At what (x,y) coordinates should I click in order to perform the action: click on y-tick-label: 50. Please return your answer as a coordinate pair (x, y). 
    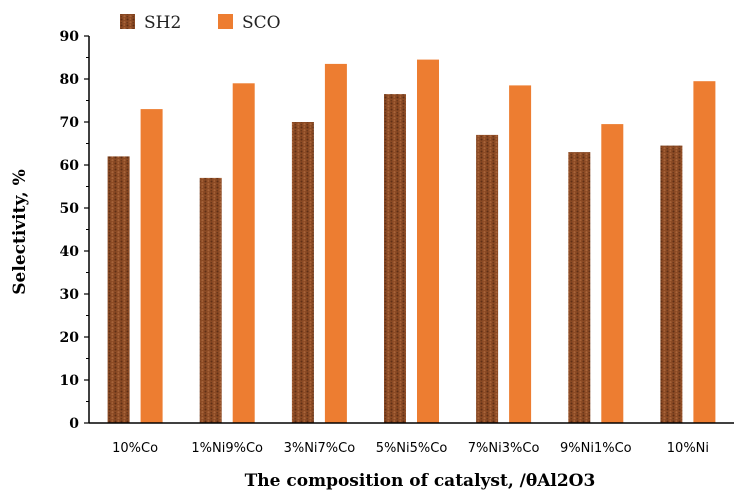
    Looking at the image, I should click on (70, 209).